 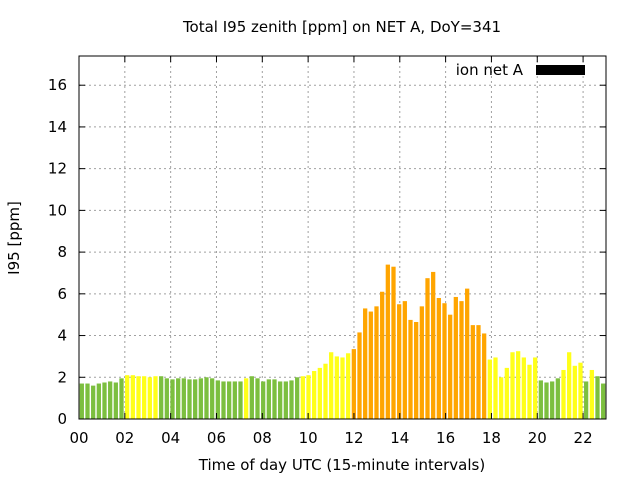 What do you see at coordinates (170, 438) in the screenshot?
I see `x-tick-label: 04` at bounding box center [170, 438].